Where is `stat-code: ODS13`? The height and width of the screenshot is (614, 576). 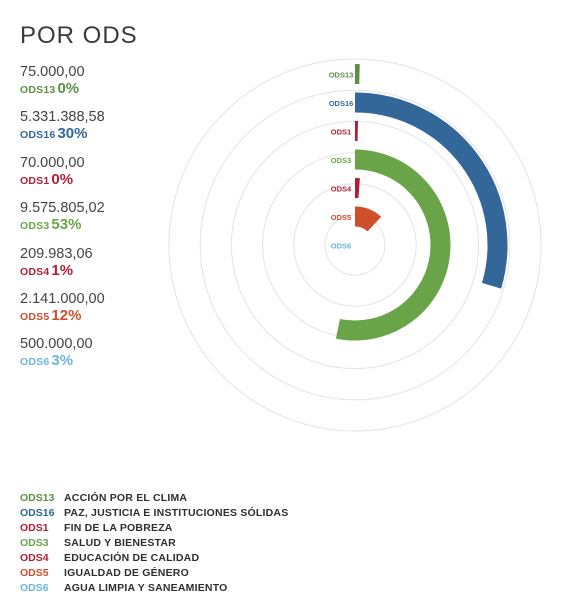
stat-code: ODS13 is located at coordinates (38, 90).